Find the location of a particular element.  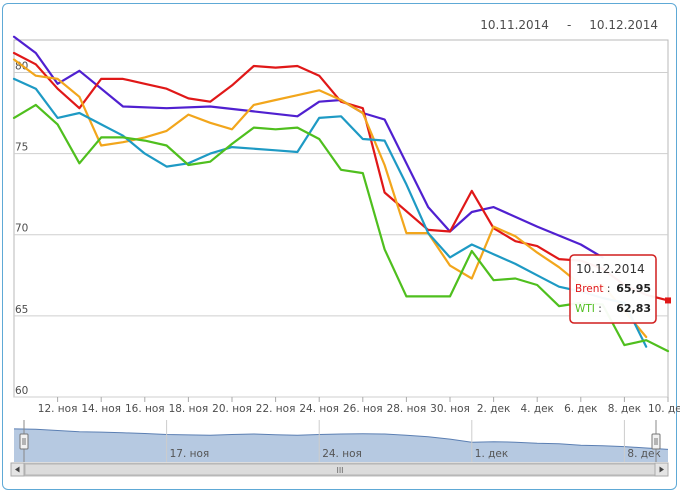

tooltip: 10.12.2014 Brent : 65,95 WTI : 62,83 is located at coordinates (613, 289).